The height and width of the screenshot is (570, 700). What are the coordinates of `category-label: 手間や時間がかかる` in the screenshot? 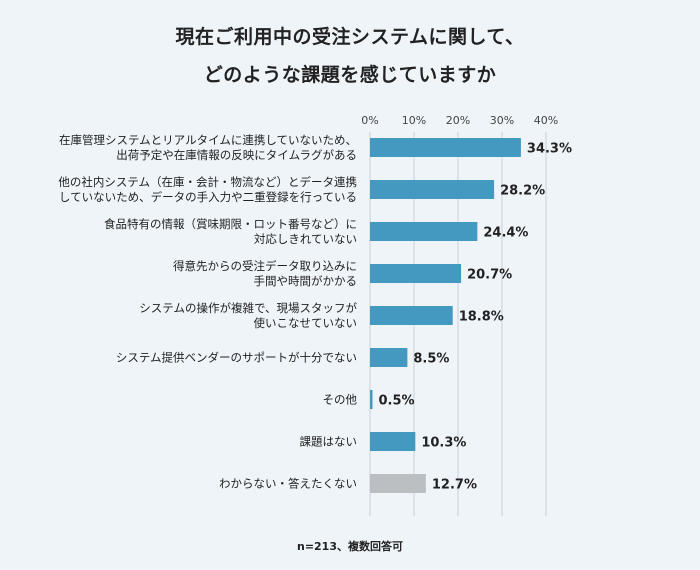 It's located at (306, 281).